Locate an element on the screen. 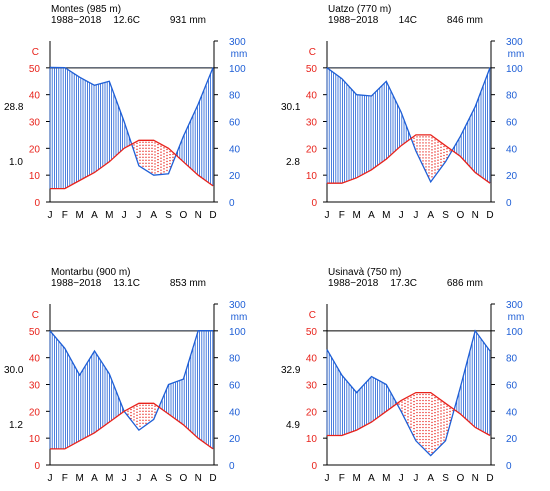  precipitation-tick-label: 100 is located at coordinates (514, 69).